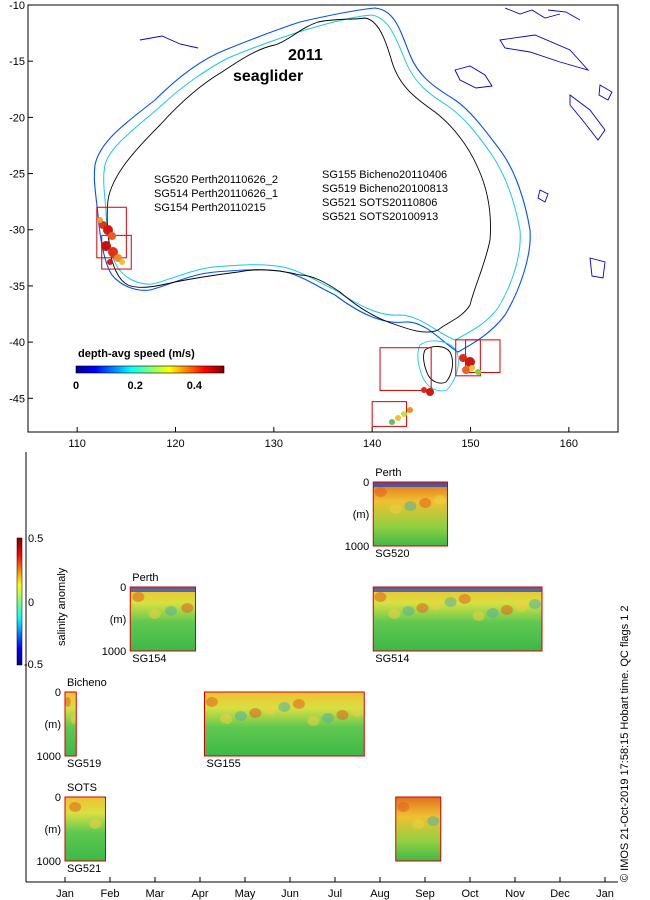  I want to click on track-sots, so click(411, 406).